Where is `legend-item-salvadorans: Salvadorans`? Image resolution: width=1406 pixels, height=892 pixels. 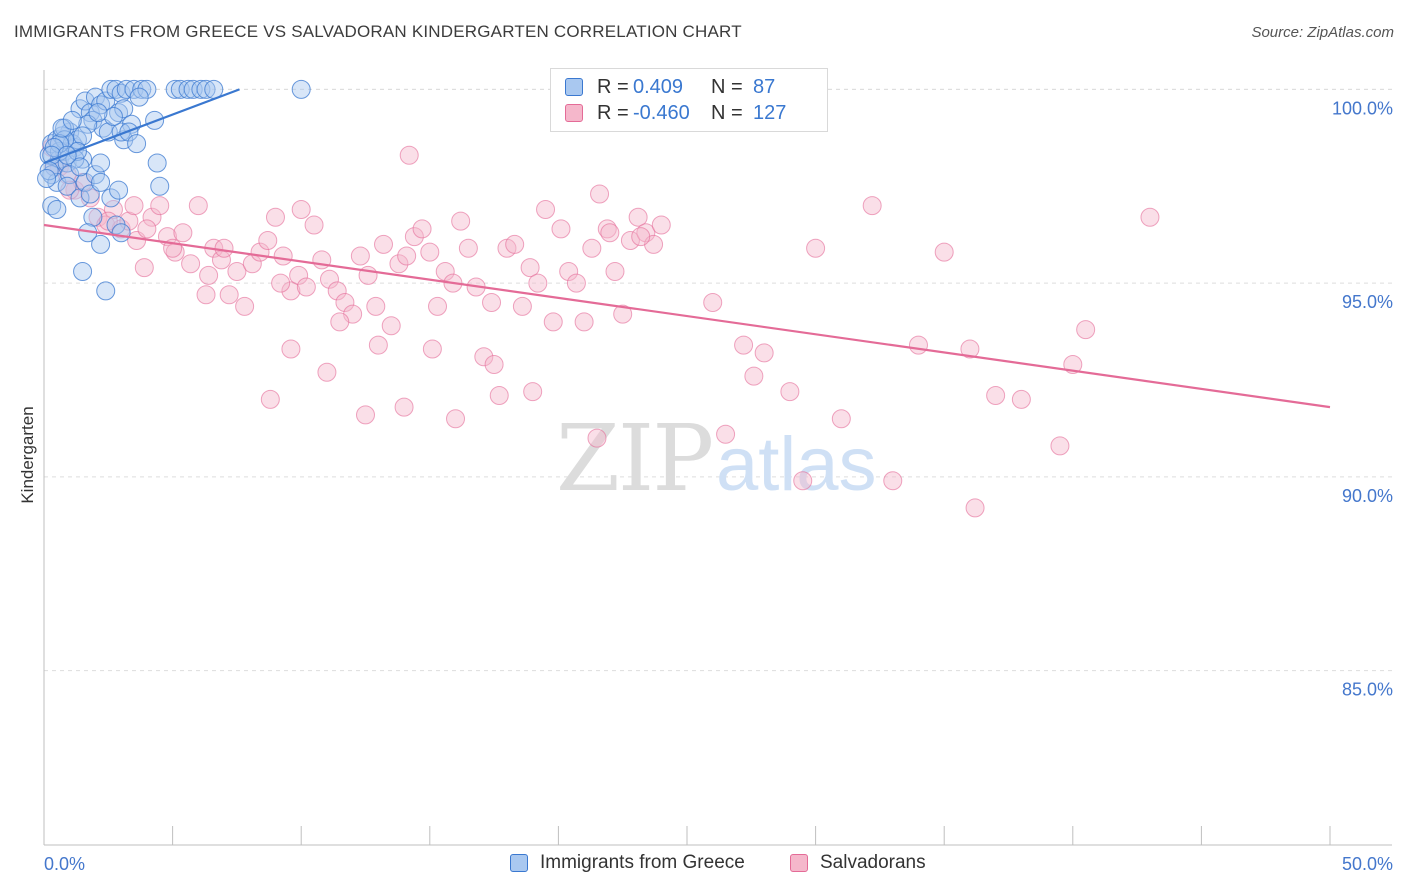 legend-item-salvadorans: Salvadorans is located at coordinates (858, 863).